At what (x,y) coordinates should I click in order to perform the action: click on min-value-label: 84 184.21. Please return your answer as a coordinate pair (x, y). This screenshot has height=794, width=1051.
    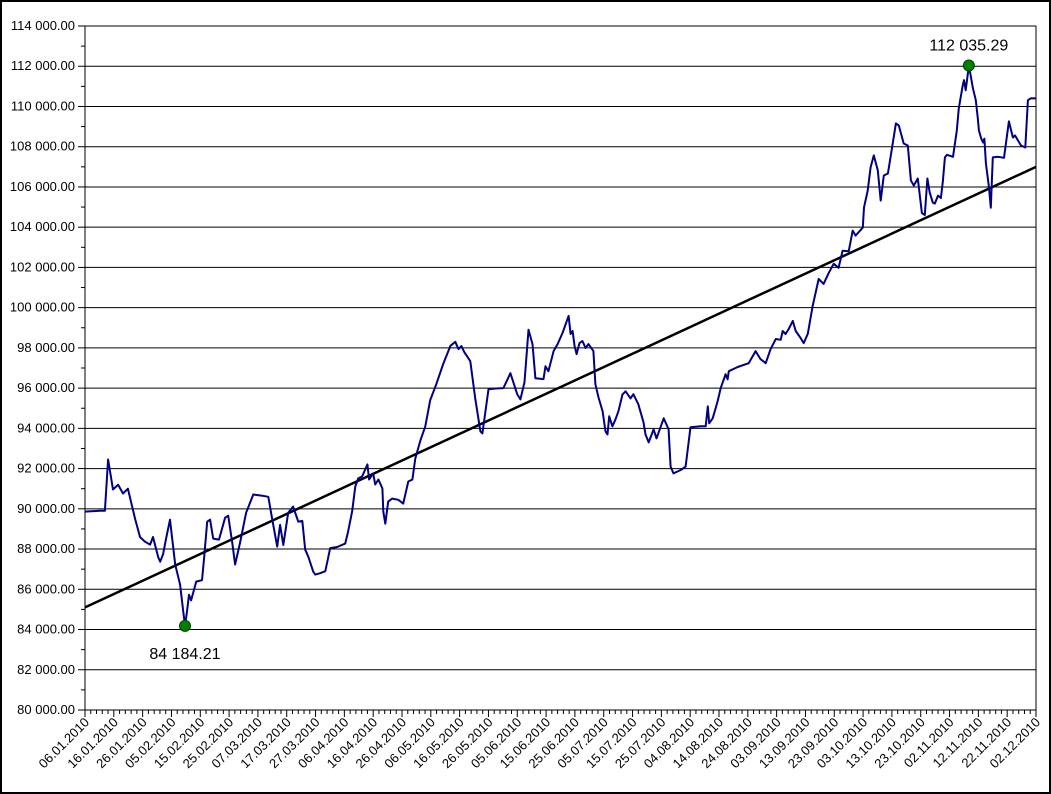
    Looking at the image, I should click on (184, 654).